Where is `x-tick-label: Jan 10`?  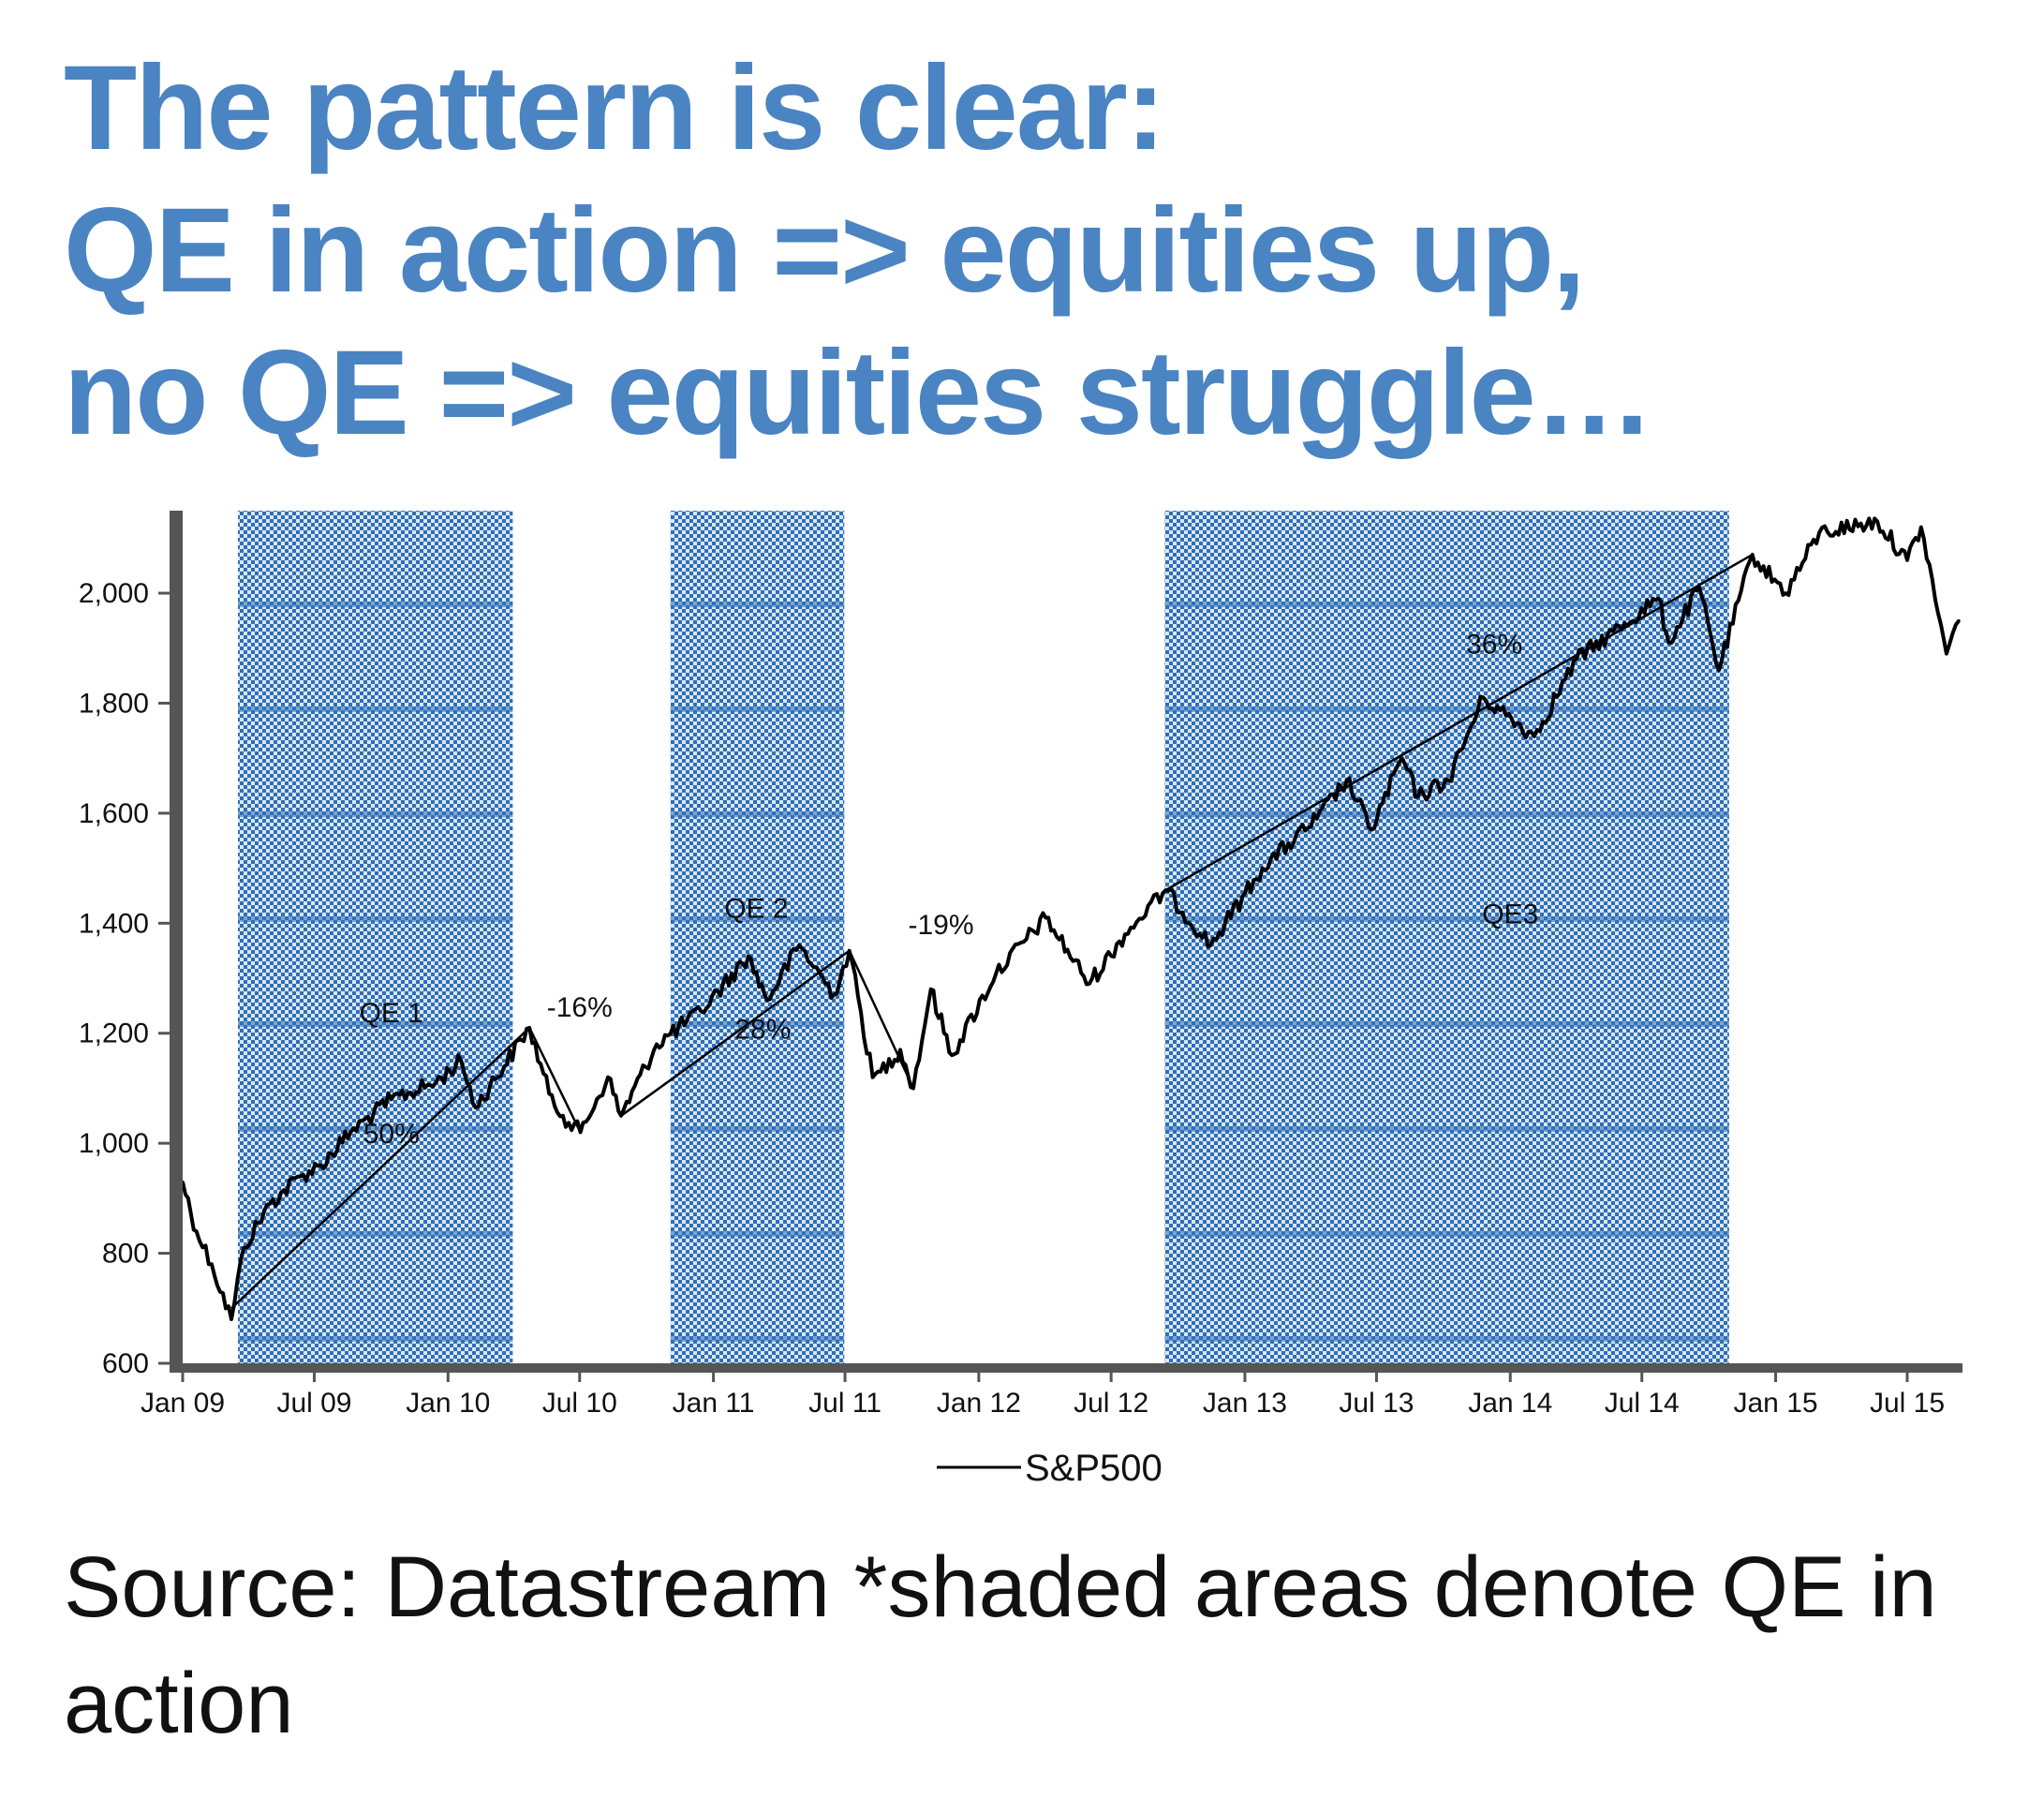 x-tick-label: Jan 10 is located at coordinates (448, 1403).